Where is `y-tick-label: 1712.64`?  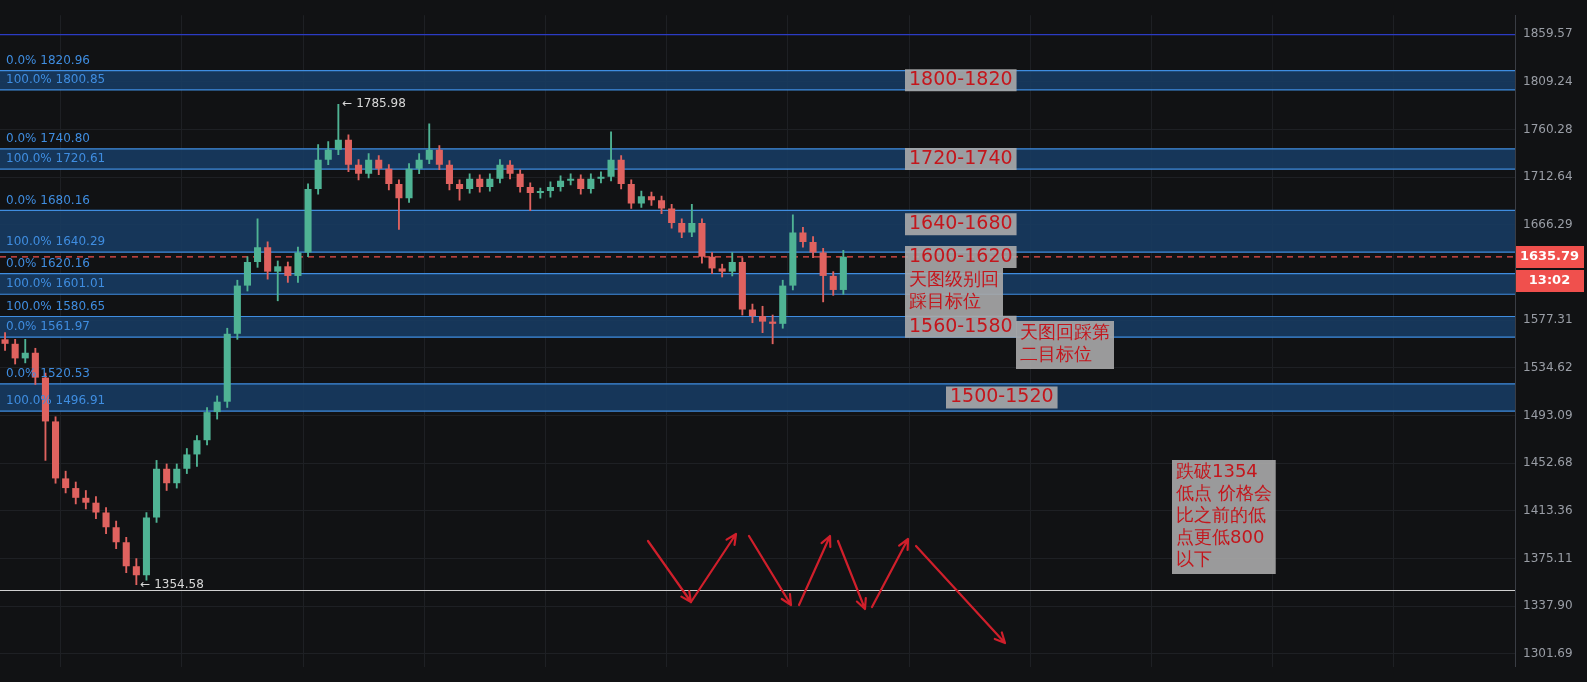
y-tick-label: 1712.64 is located at coordinates (1548, 176).